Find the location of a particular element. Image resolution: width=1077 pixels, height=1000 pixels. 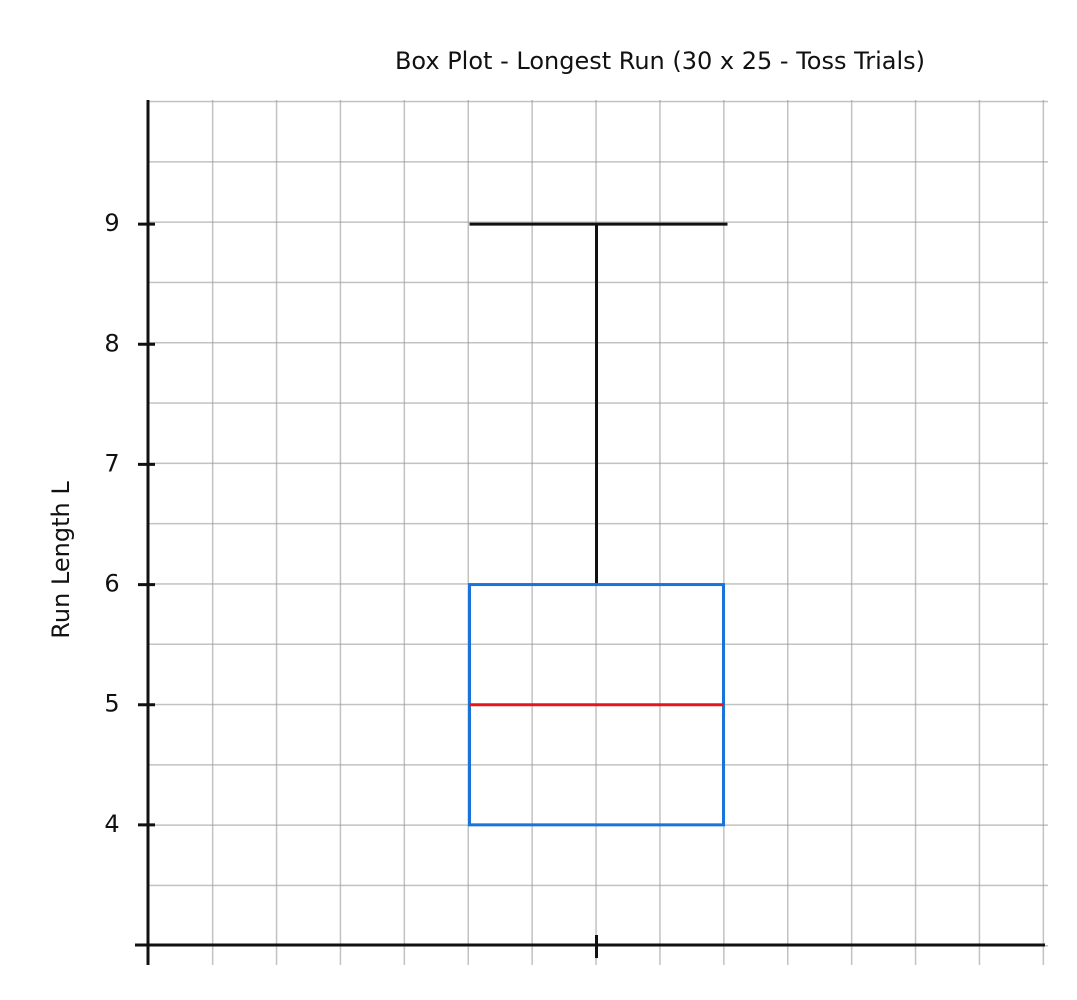

y-tick-label: 6 is located at coordinates (111, 584).